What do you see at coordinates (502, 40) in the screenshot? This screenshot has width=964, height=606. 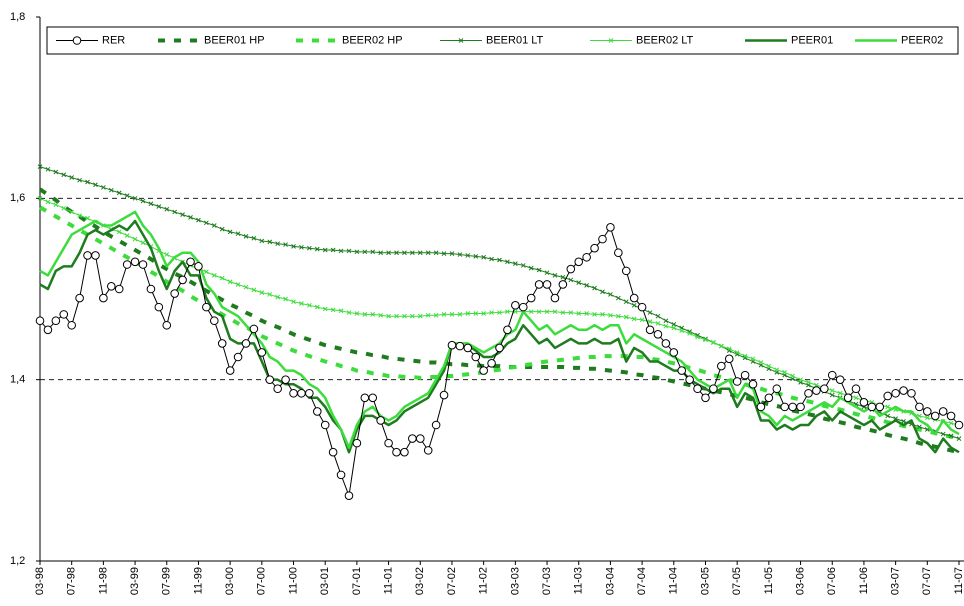 I see `legend-box` at bounding box center [502, 40].